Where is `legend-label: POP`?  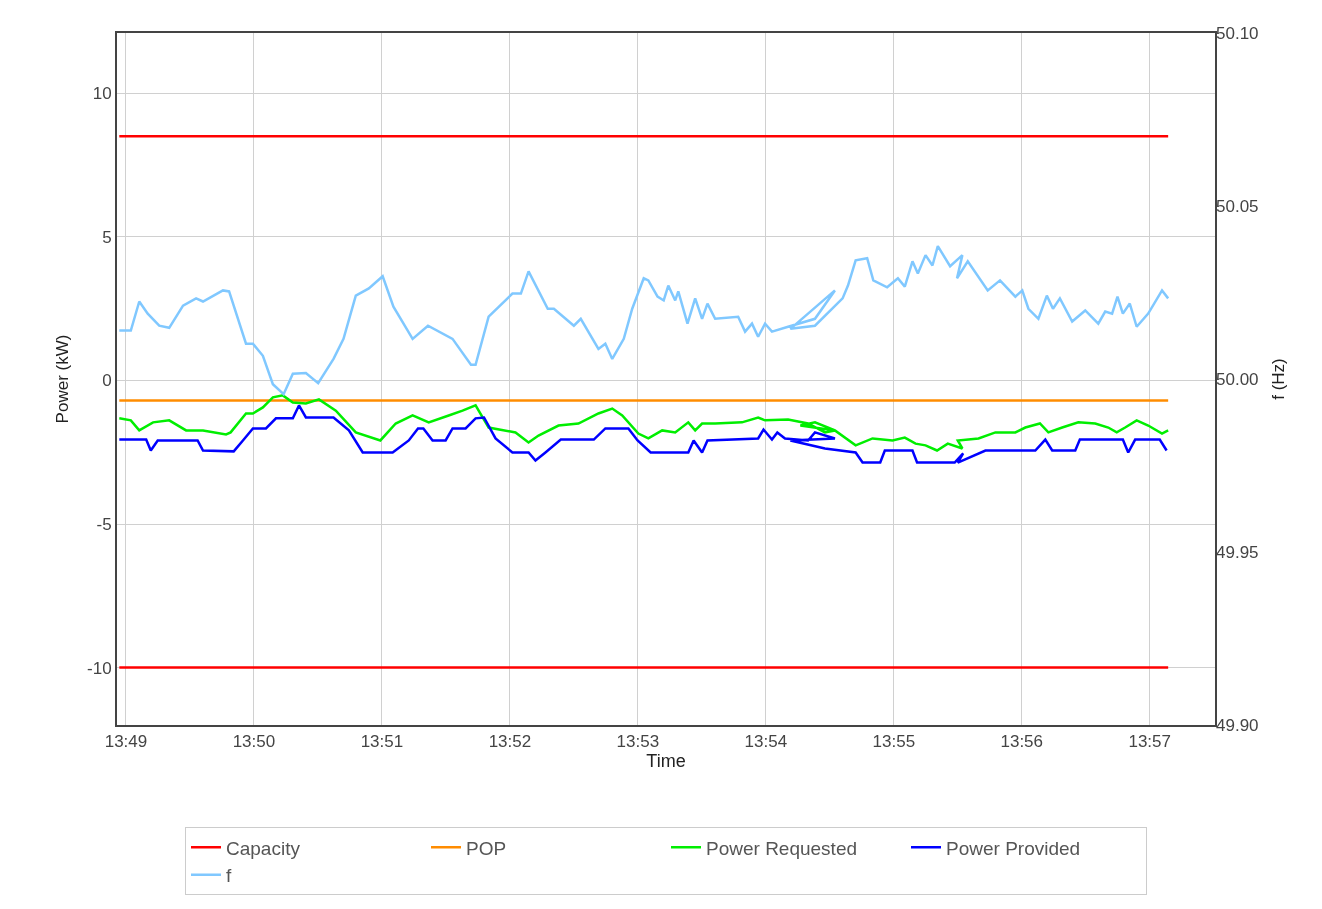
legend-label: POP is located at coordinates (486, 848).